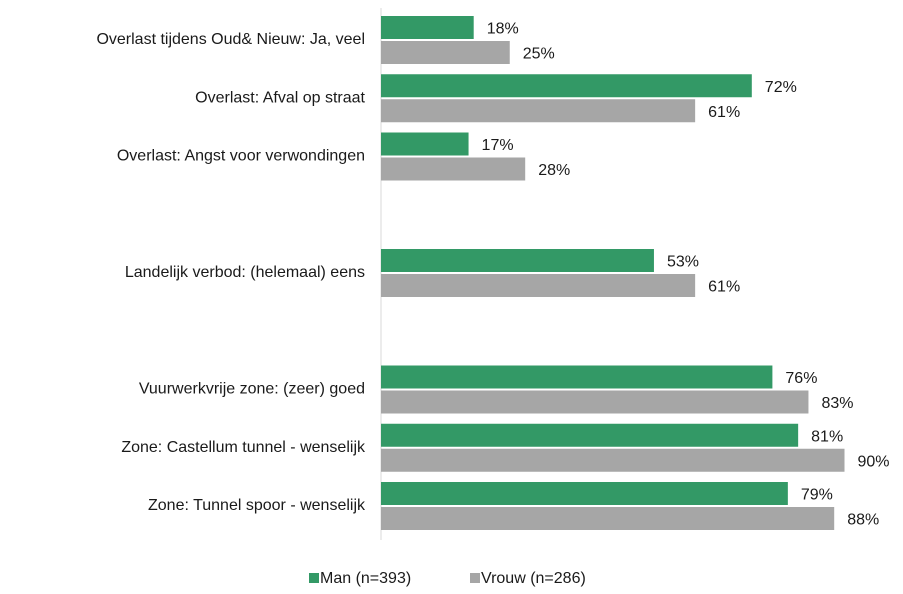 Image resolution: width=903 pixels, height=594 pixels. Describe the element at coordinates (827, 436) in the screenshot. I see `value-label: 81%` at that location.